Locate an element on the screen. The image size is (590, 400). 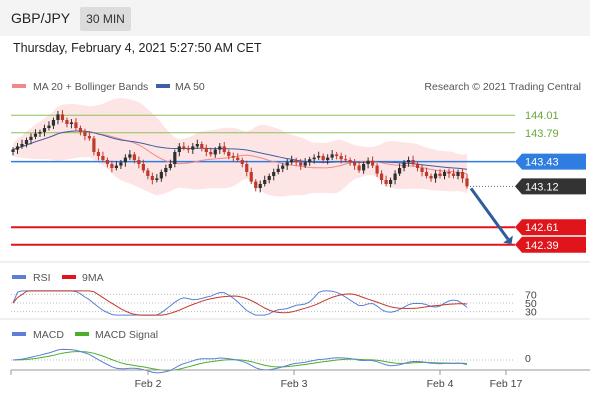
level-tag-pivot is located at coordinates (550, 161).